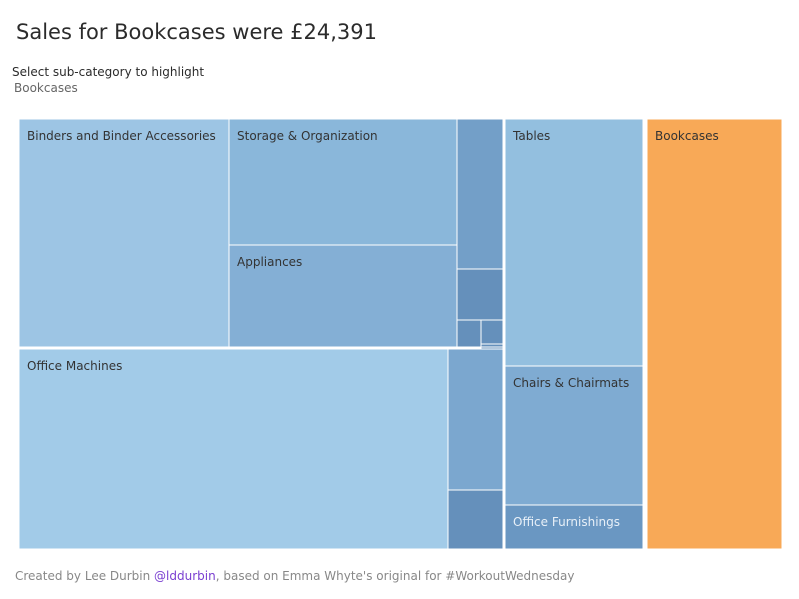 Image resolution: width=799 pixels, height=599 pixels. What do you see at coordinates (269, 262) in the screenshot?
I see `treemap-label: Appliances` at bounding box center [269, 262].